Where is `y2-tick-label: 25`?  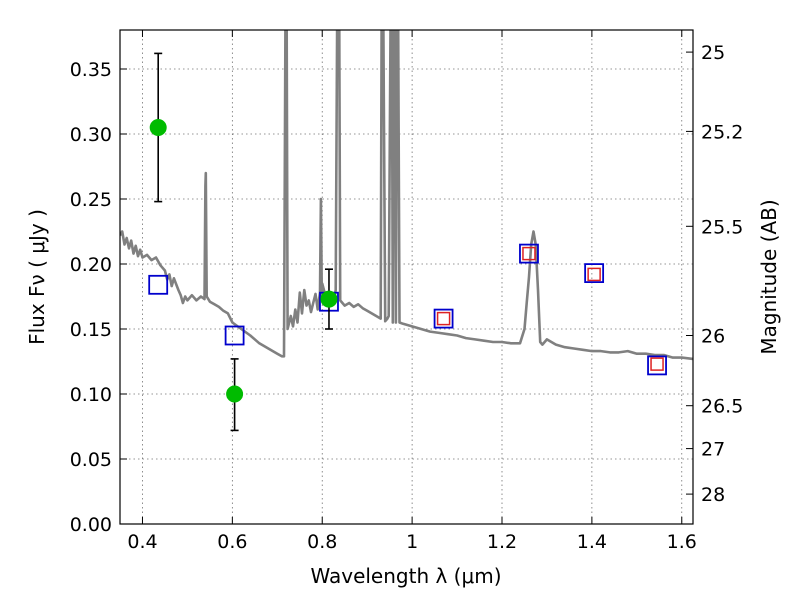 y2-tick-label: 25 is located at coordinates (713, 53).